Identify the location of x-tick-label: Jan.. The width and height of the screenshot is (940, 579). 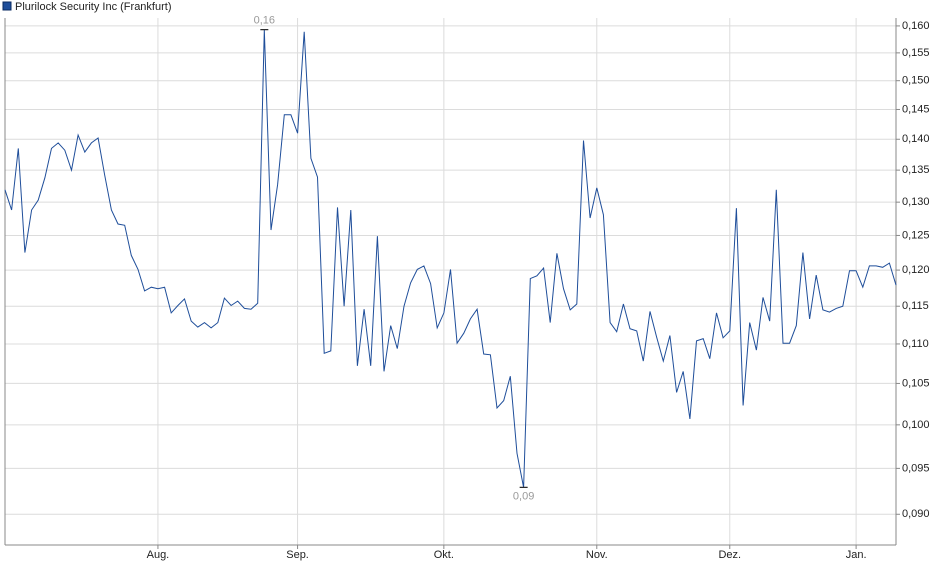
(856, 555).